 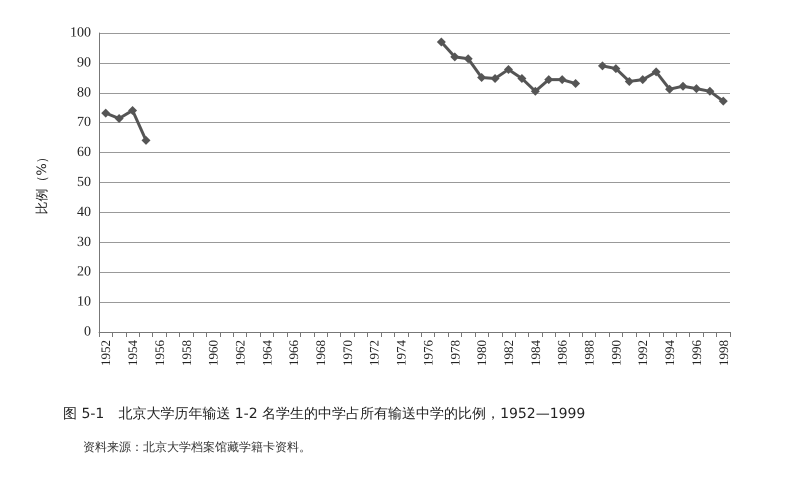 I want to click on x-tick-label: 1960, so click(x=213, y=353).